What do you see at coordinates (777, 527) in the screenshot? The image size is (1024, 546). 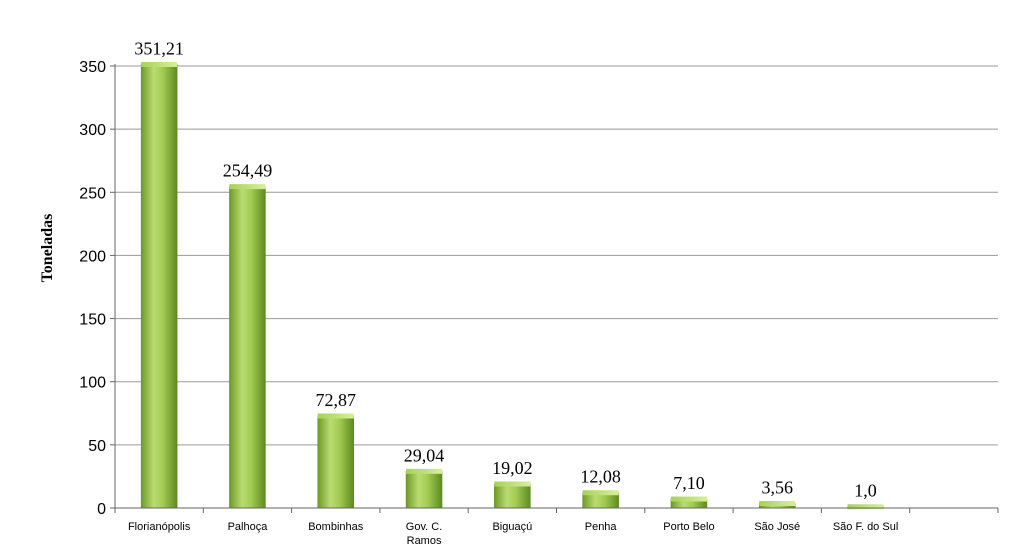 I see `x-tick-label: São José` at bounding box center [777, 527].